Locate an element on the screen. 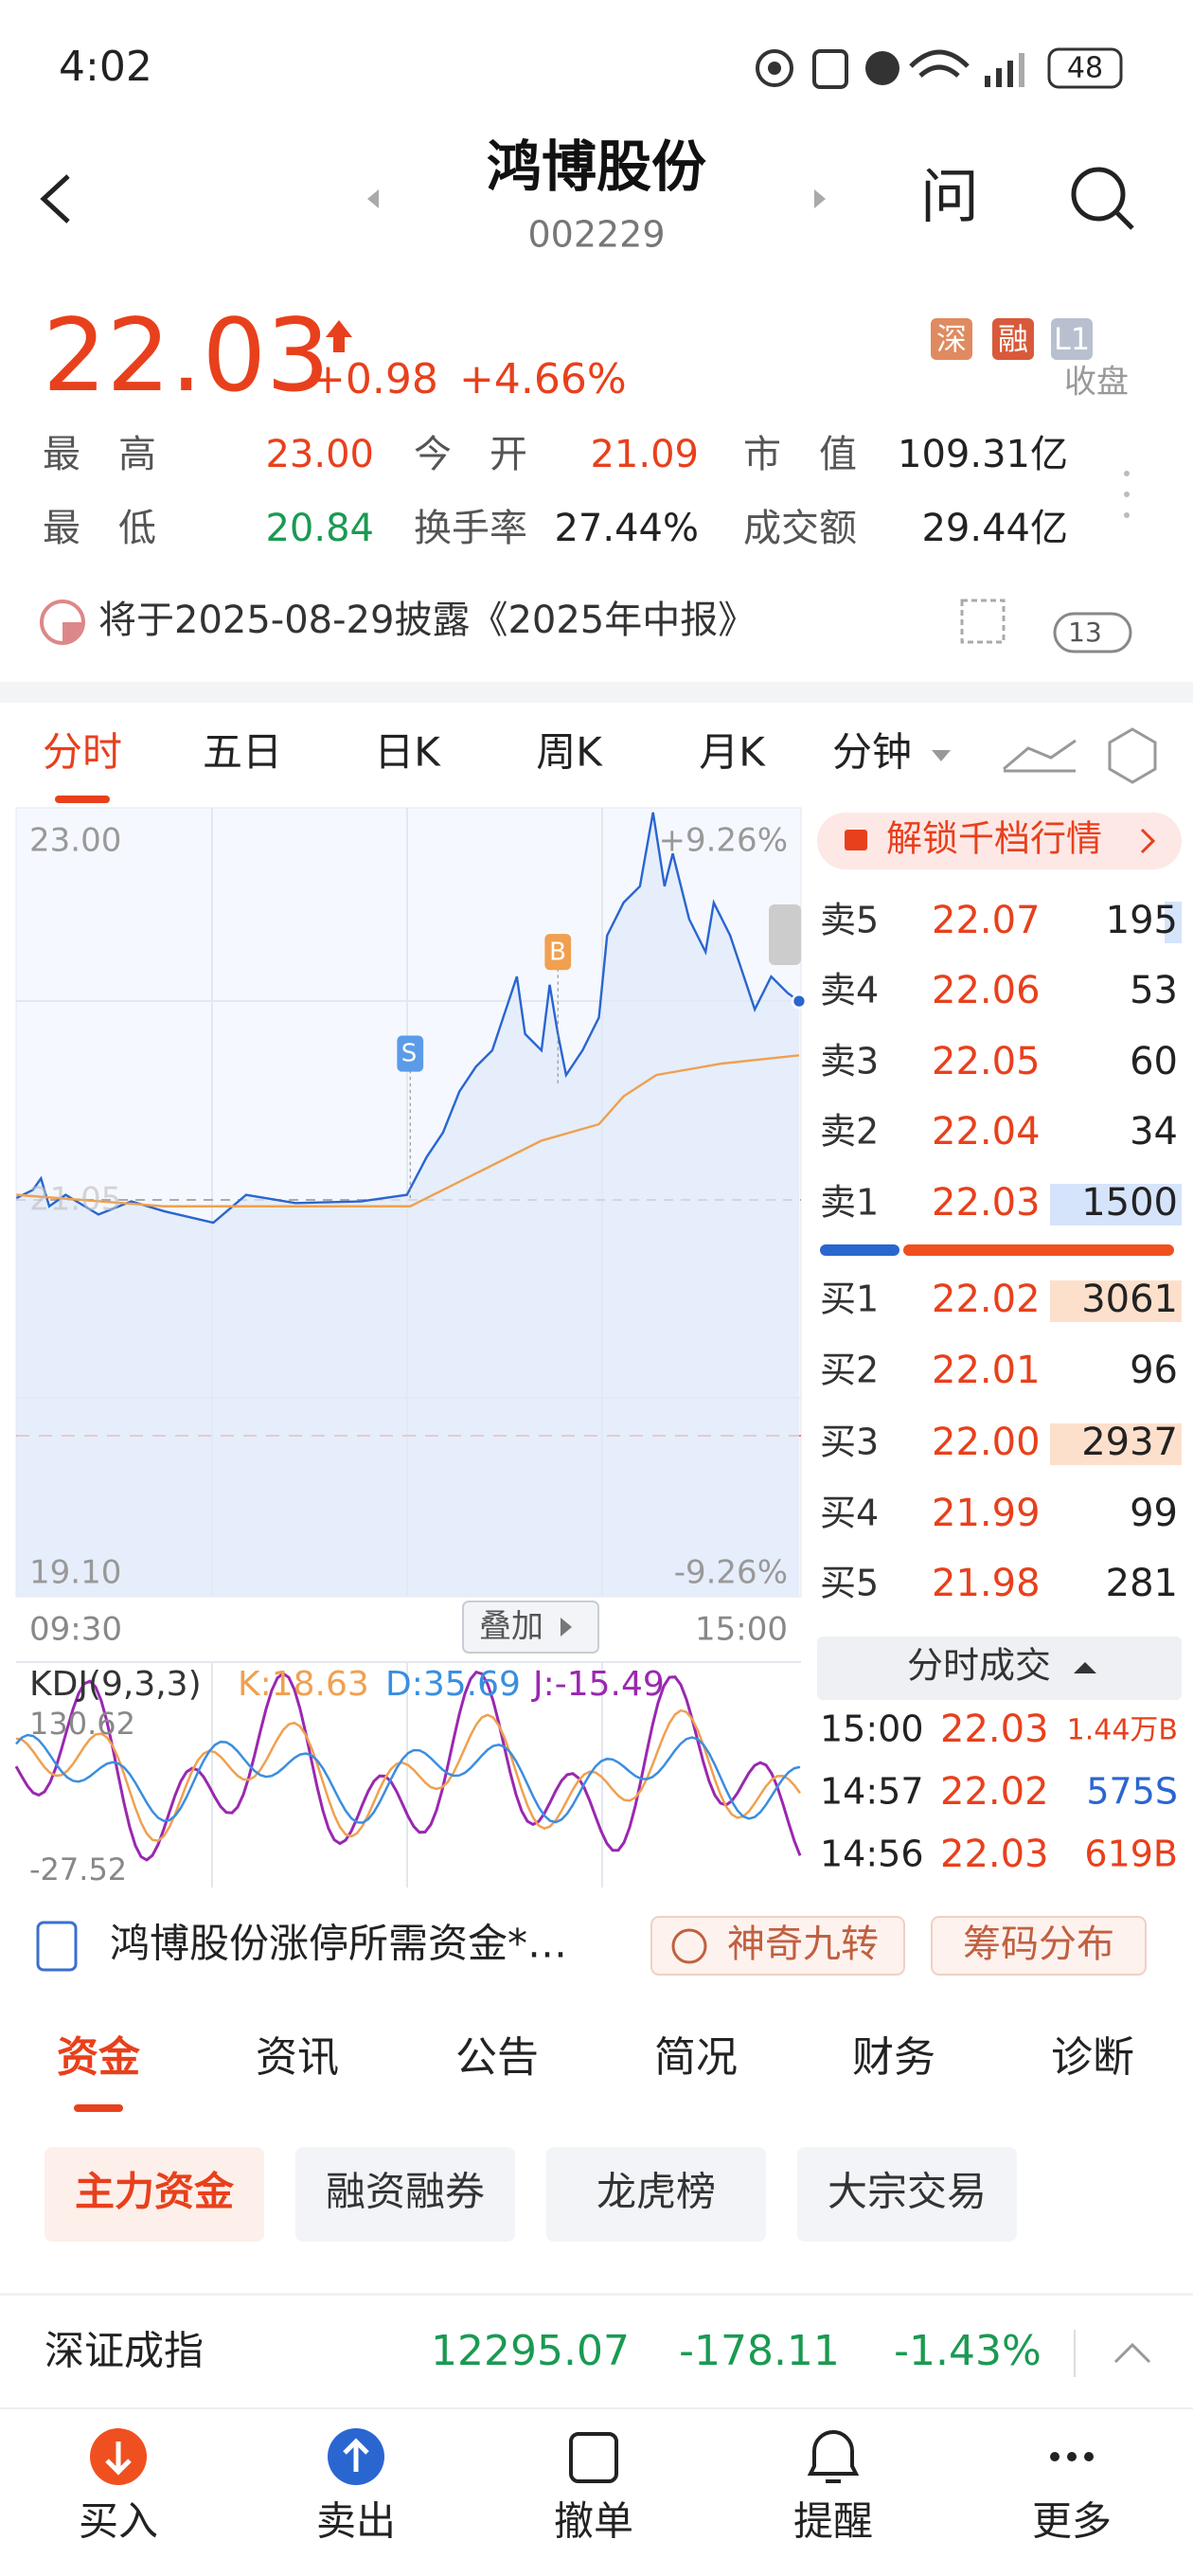 The height and width of the screenshot is (2576, 1193). chart-tab: 分时 is located at coordinates (82, 752).